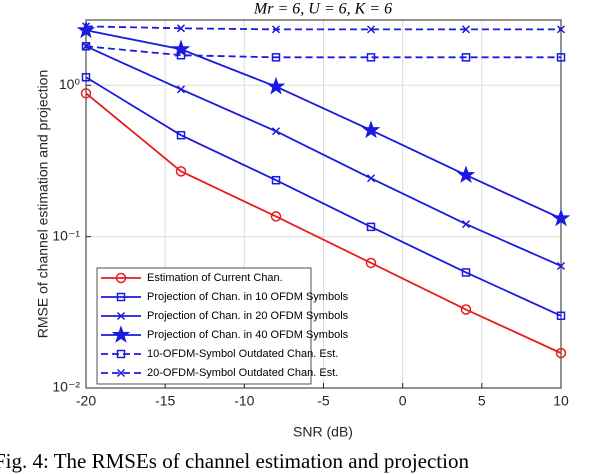  Describe the element at coordinates (322, 9) in the screenshot. I see `chart-title: Mr = 6, U = 6, K = 6` at that location.